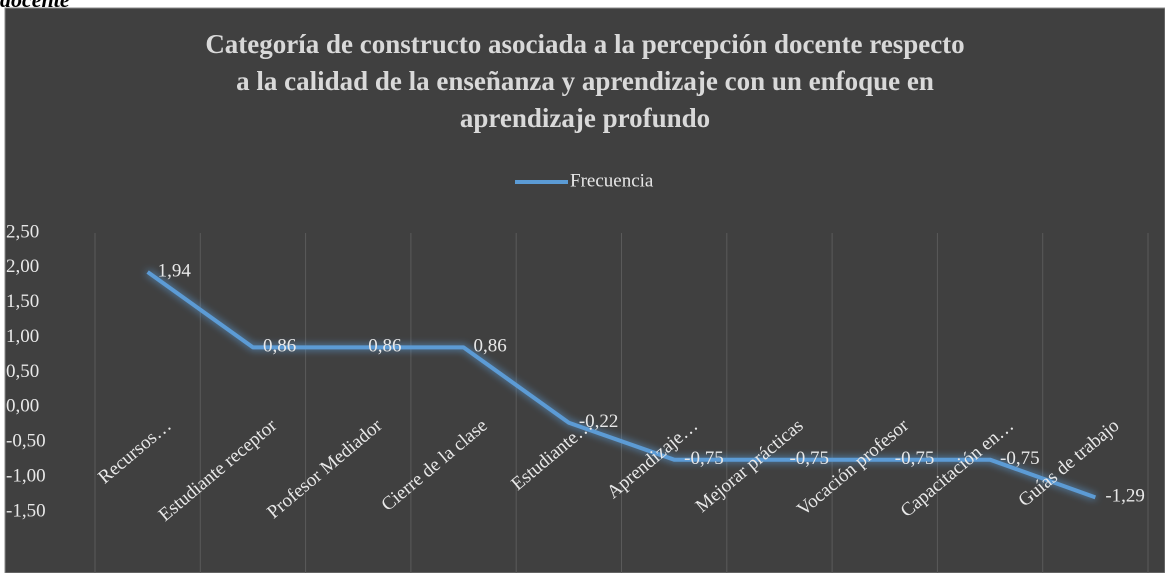 The height and width of the screenshot is (573, 1165). What do you see at coordinates (22, 336) in the screenshot?
I see `y-tick-label: 1,00` at bounding box center [22, 336].